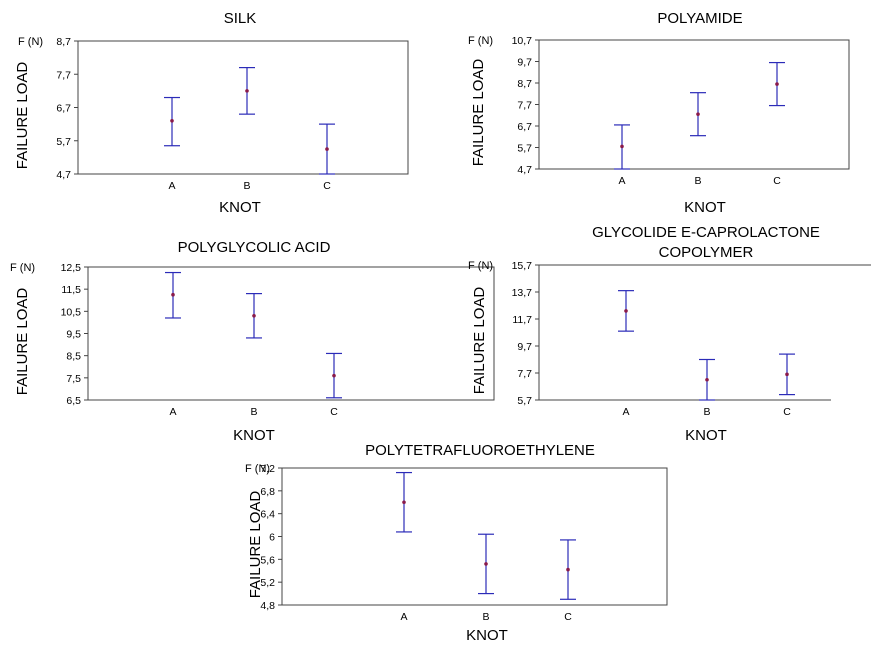 The width and height of the screenshot is (871, 645). What do you see at coordinates (706, 252) in the screenshot?
I see `chart-title: COPOLYMER` at bounding box center [706, 252].